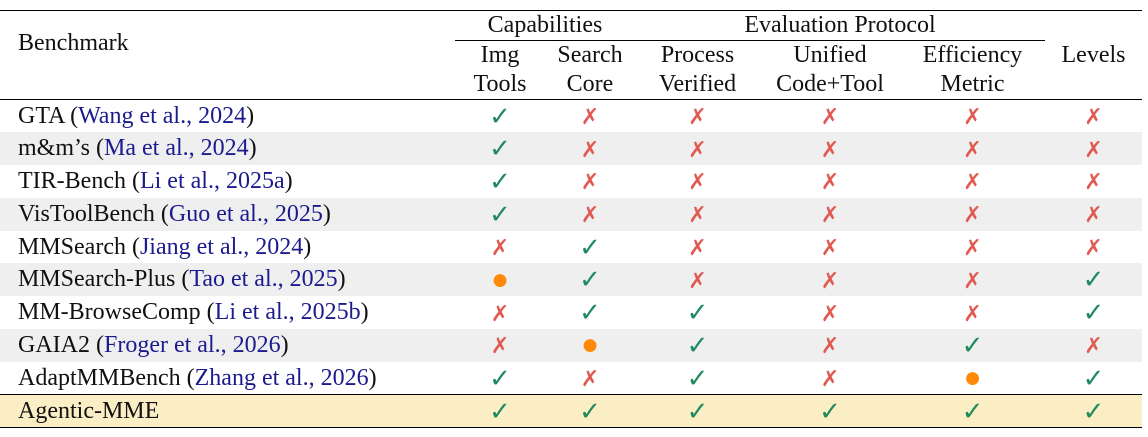 The width and height of the screenshot is (1148, 437). I want to click on header-cell: Search, so click(590, 56).